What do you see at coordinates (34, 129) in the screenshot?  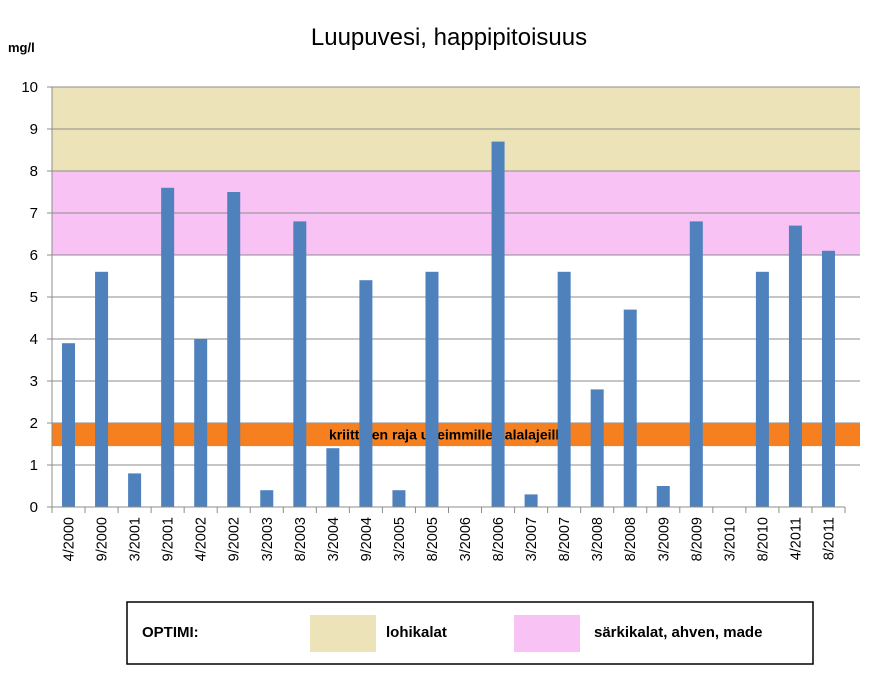 I see `y-tick-label-9: 9` at bounding box center [34, 129].